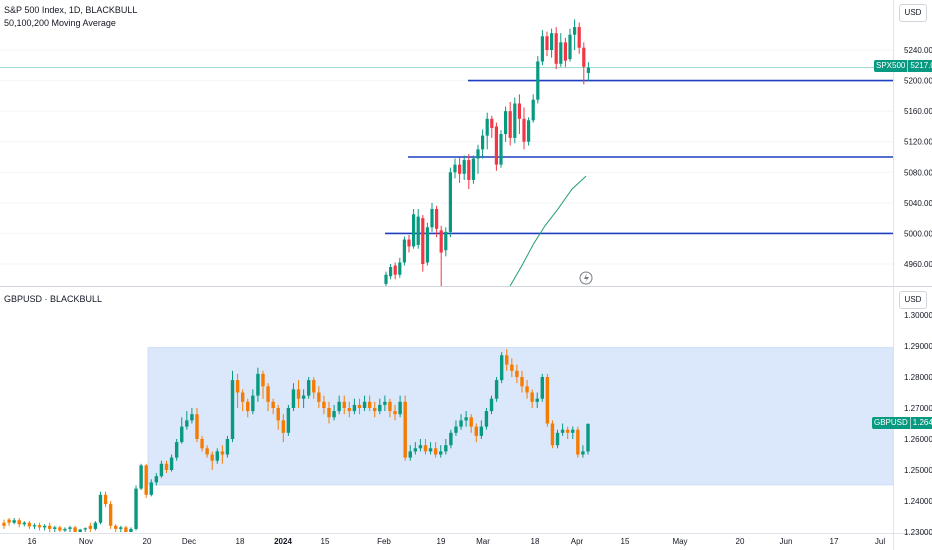 The height and width of the screenshot is (550, 932). Describe the element at coordinates (548, 231) in the screenshot. I see `moving-average-line` at that location.